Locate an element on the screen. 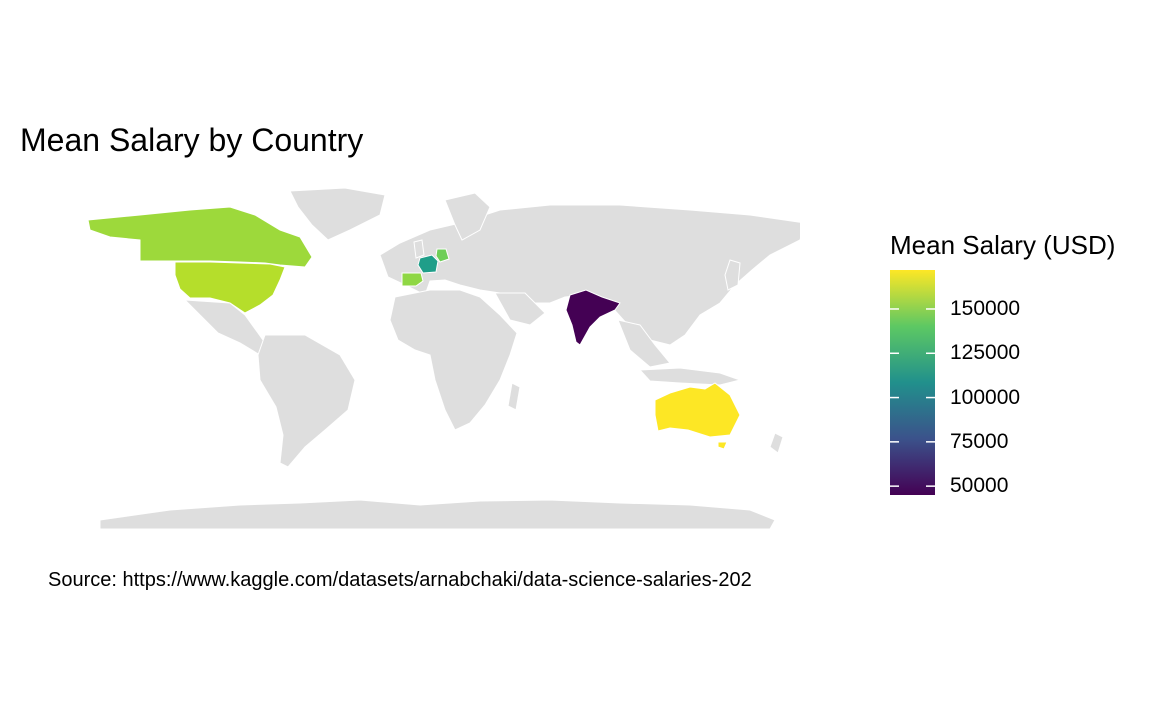  united-states is located at coordinates (230, 287).